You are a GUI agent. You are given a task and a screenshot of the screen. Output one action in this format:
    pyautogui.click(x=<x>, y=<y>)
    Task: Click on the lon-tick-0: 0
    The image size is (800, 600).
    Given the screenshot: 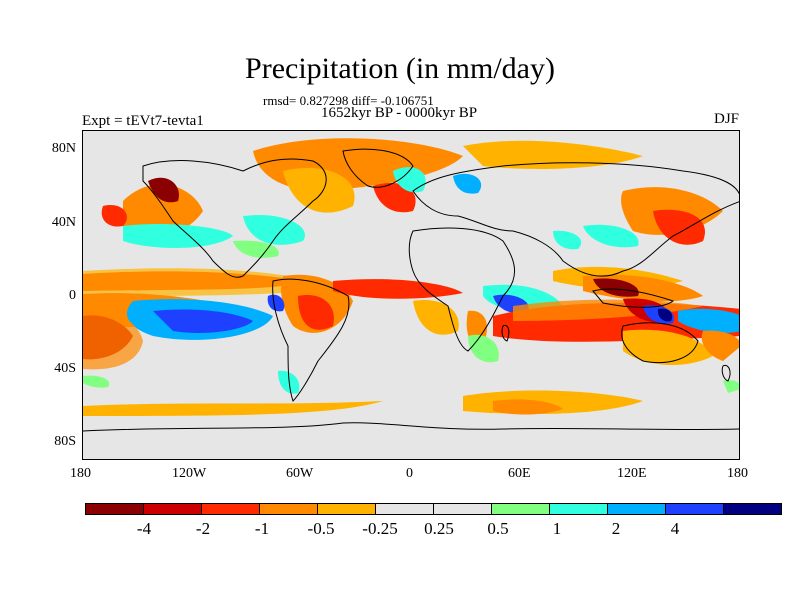 What is the action you would take?
    pyautogui.click(x=409, y=473)
    